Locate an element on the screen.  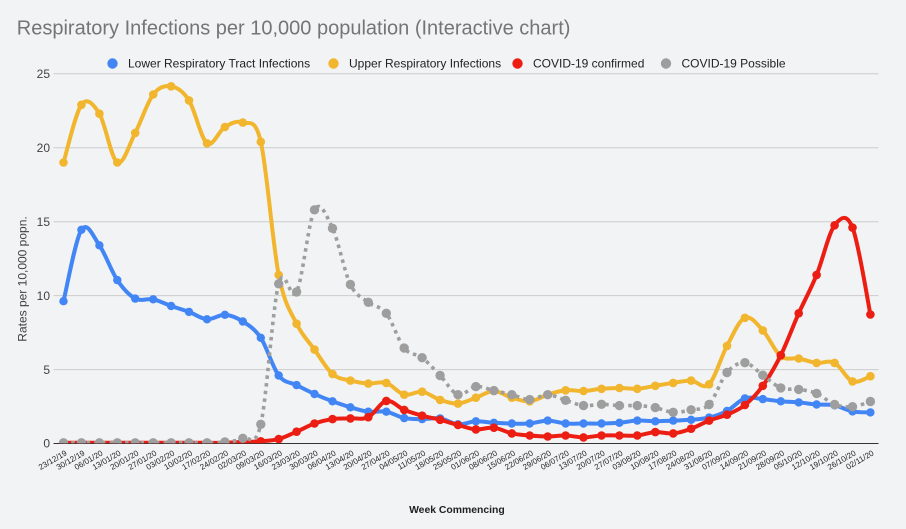
svg-text:Lower Respiratory Tract Infect: Lower Respiratory Tract Infections is located at coordinates (219, 64).